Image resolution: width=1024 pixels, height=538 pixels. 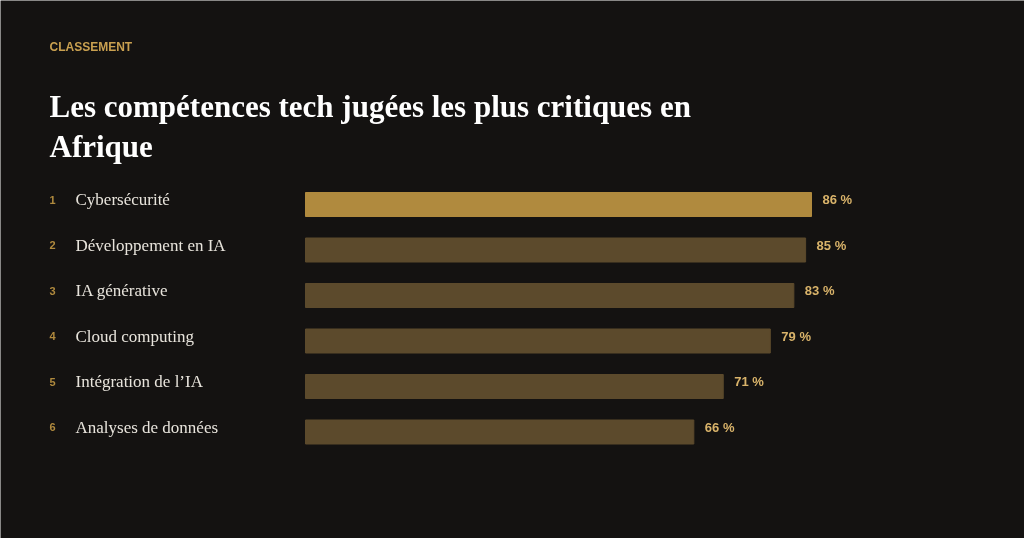 What do you see at coordinates (91, 46) in the screenshot?
I see `text: CLASSEMENT` at bounding box center [91, 46].